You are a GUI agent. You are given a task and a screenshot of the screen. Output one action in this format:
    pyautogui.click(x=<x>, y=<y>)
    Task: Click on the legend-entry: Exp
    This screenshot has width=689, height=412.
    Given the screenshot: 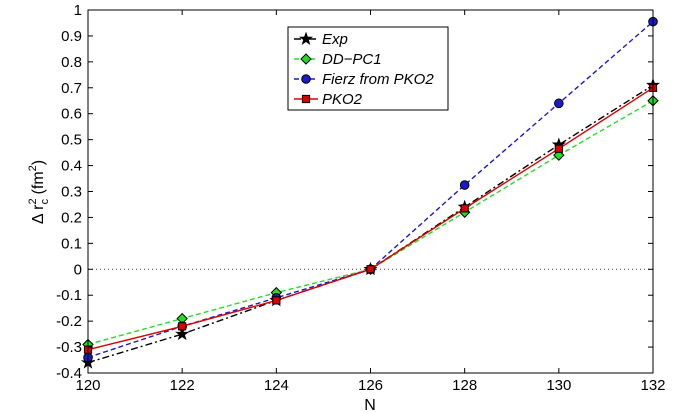 What is the action you would take?
    pyautogui.click(x=321, y=39)
    